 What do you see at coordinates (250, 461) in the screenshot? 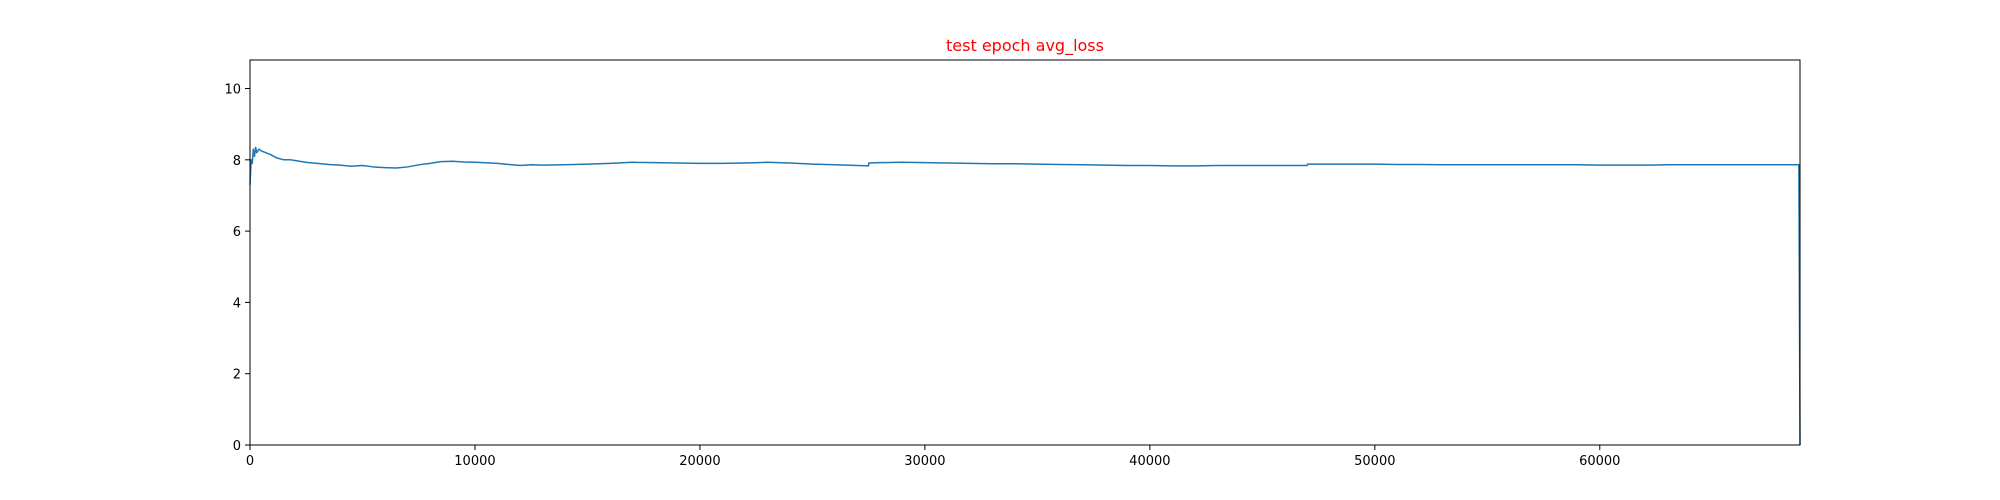
I see `x-tick-label: 0` at bounding box center [250, 461].